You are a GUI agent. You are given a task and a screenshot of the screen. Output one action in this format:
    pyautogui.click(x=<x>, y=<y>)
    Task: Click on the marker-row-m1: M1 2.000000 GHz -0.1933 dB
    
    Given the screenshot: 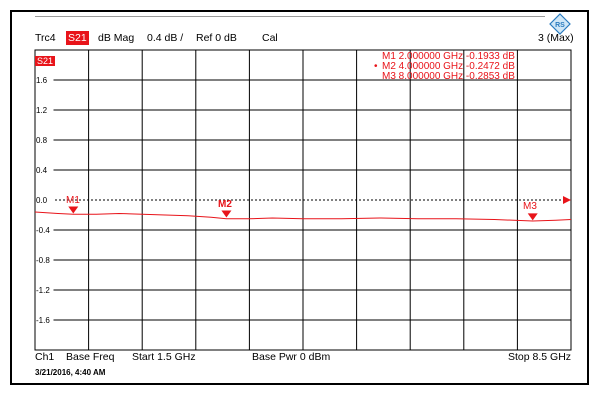 What is the action you would take?
    pyautogui.click(x=448, y=56)
    